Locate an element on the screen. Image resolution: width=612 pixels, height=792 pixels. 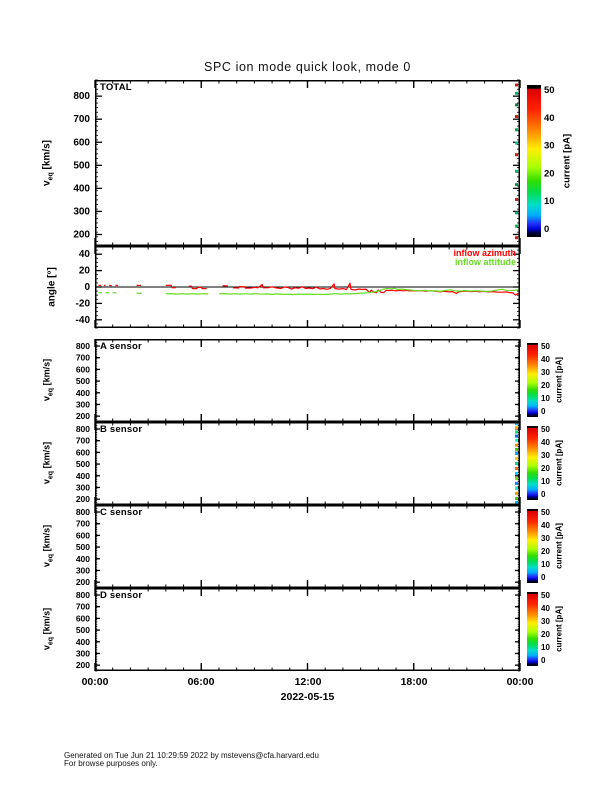
sensor-b-colorbar-label: current [pA] is located at coordinates (559, 463).